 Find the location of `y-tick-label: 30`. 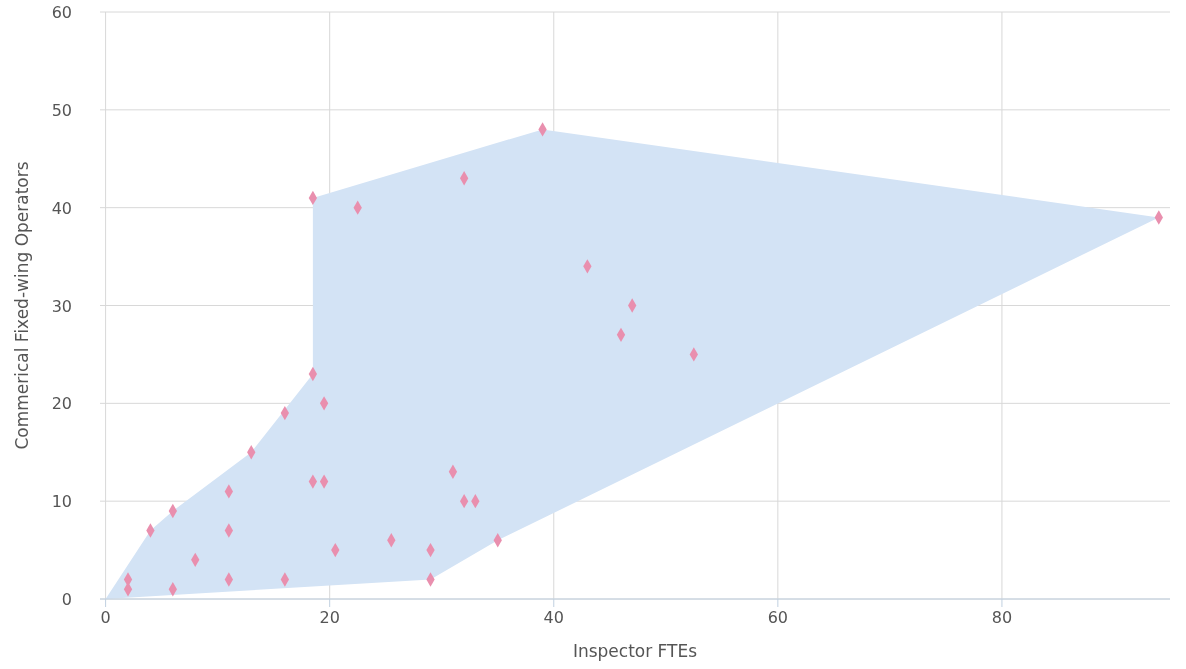

y-tick-label: 30 is located at coordinates (61, 306).